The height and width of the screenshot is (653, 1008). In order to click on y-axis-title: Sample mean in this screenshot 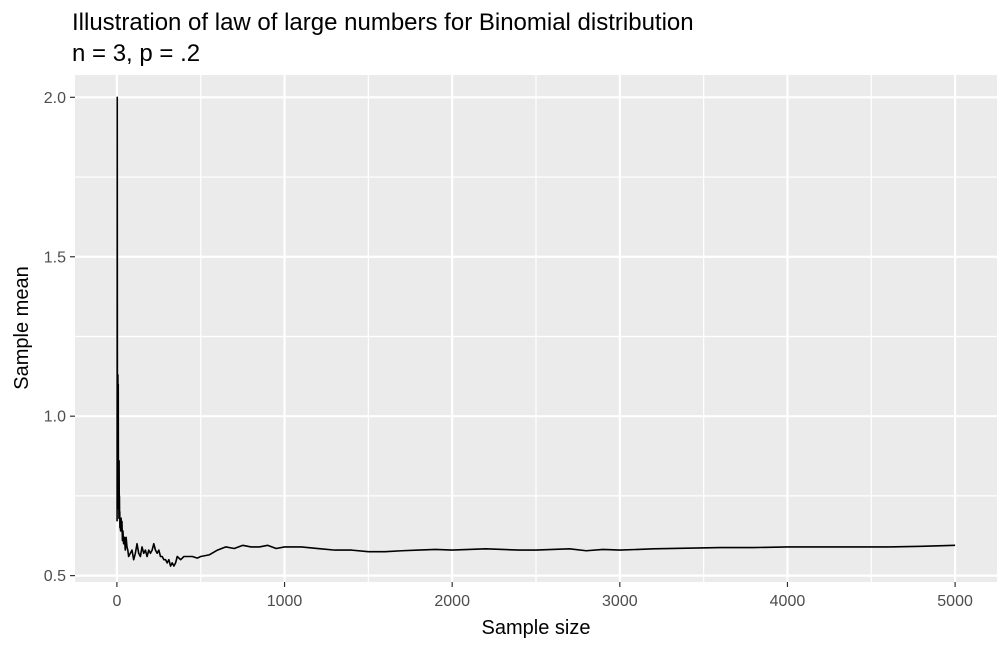, I will do `click(22, 327)`.